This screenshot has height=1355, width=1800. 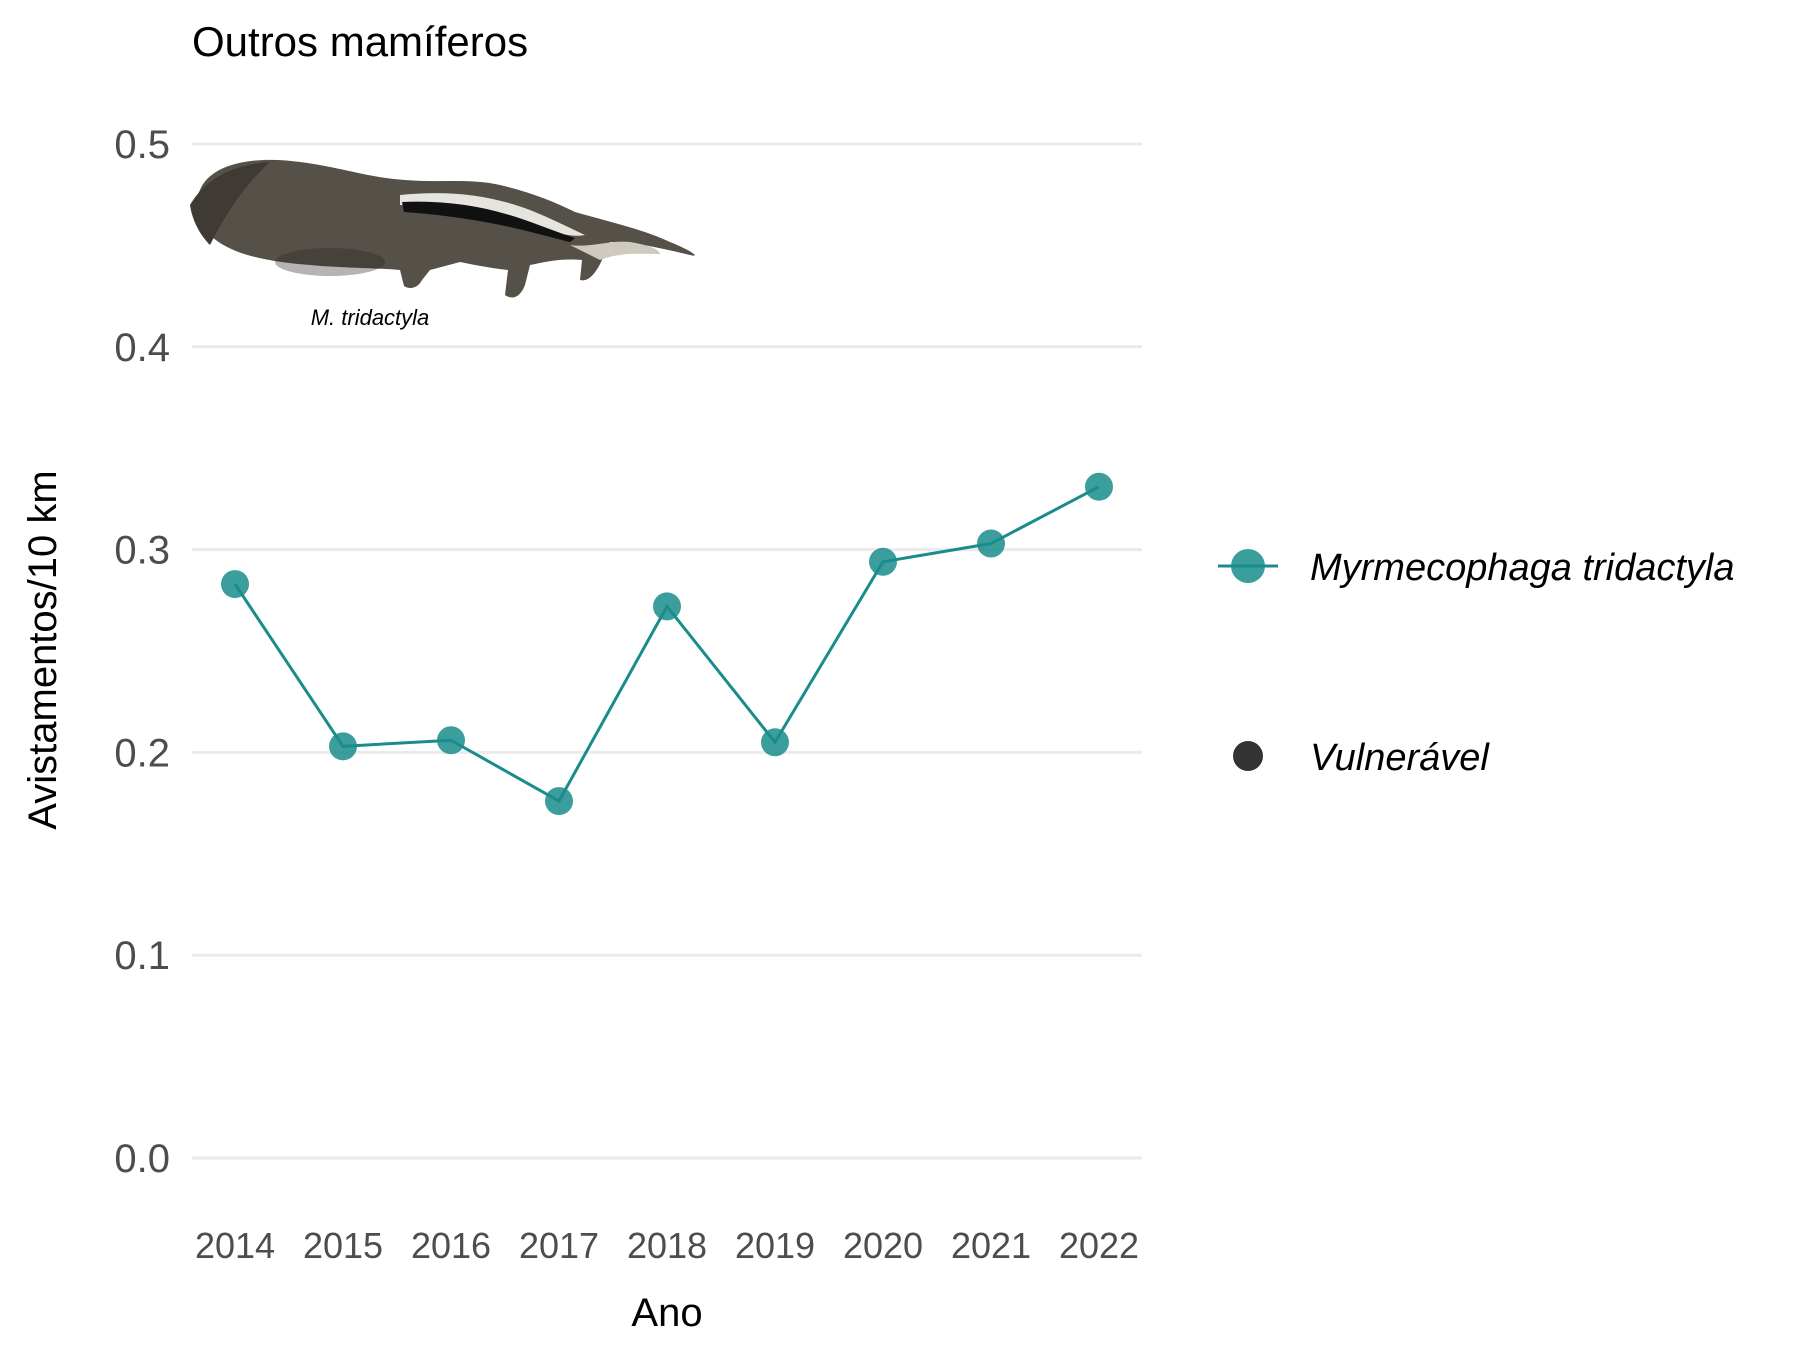 I want to click on y-tick-label: 0.1, so click(x=142, y=956).